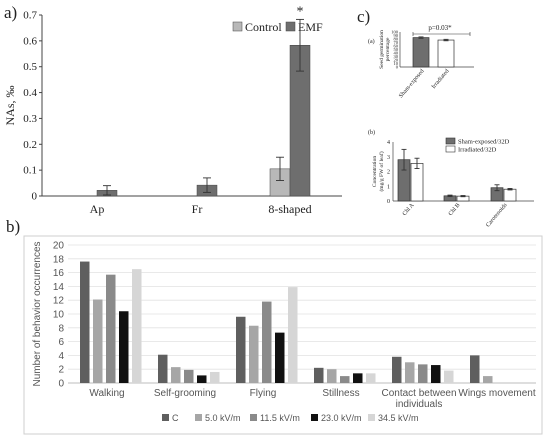  Describe the element at coordinates (418, 393) in the screenshot. I see `chart-b-x-tick-label: Contact between` at that location.